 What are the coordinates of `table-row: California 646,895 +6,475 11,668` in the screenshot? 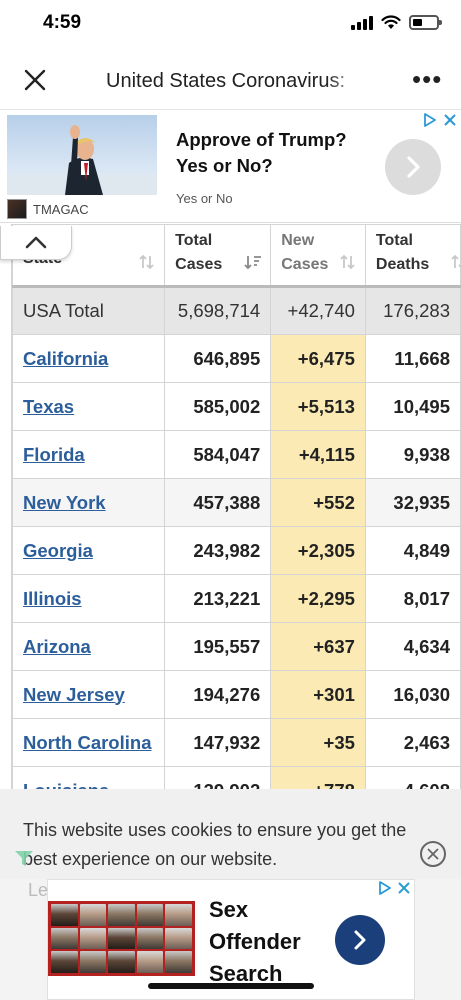 It's located at (236, 358).